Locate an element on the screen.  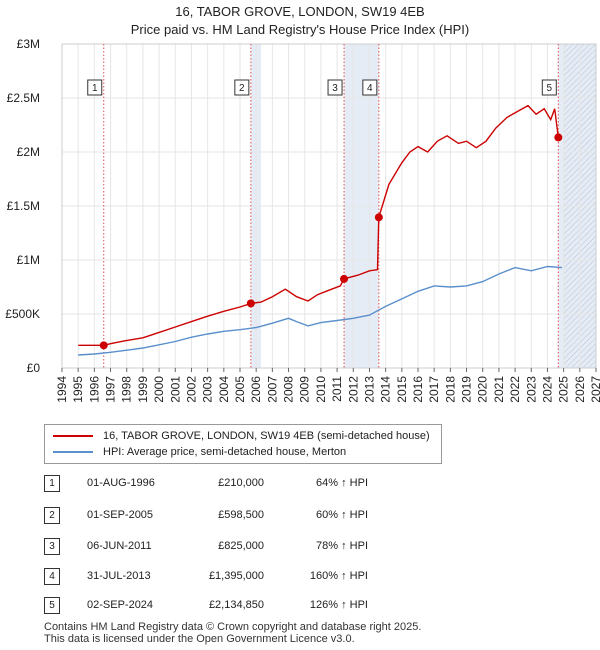
transaction-hpi: 60% ↑ HPI is located at coordinates (342, 515).